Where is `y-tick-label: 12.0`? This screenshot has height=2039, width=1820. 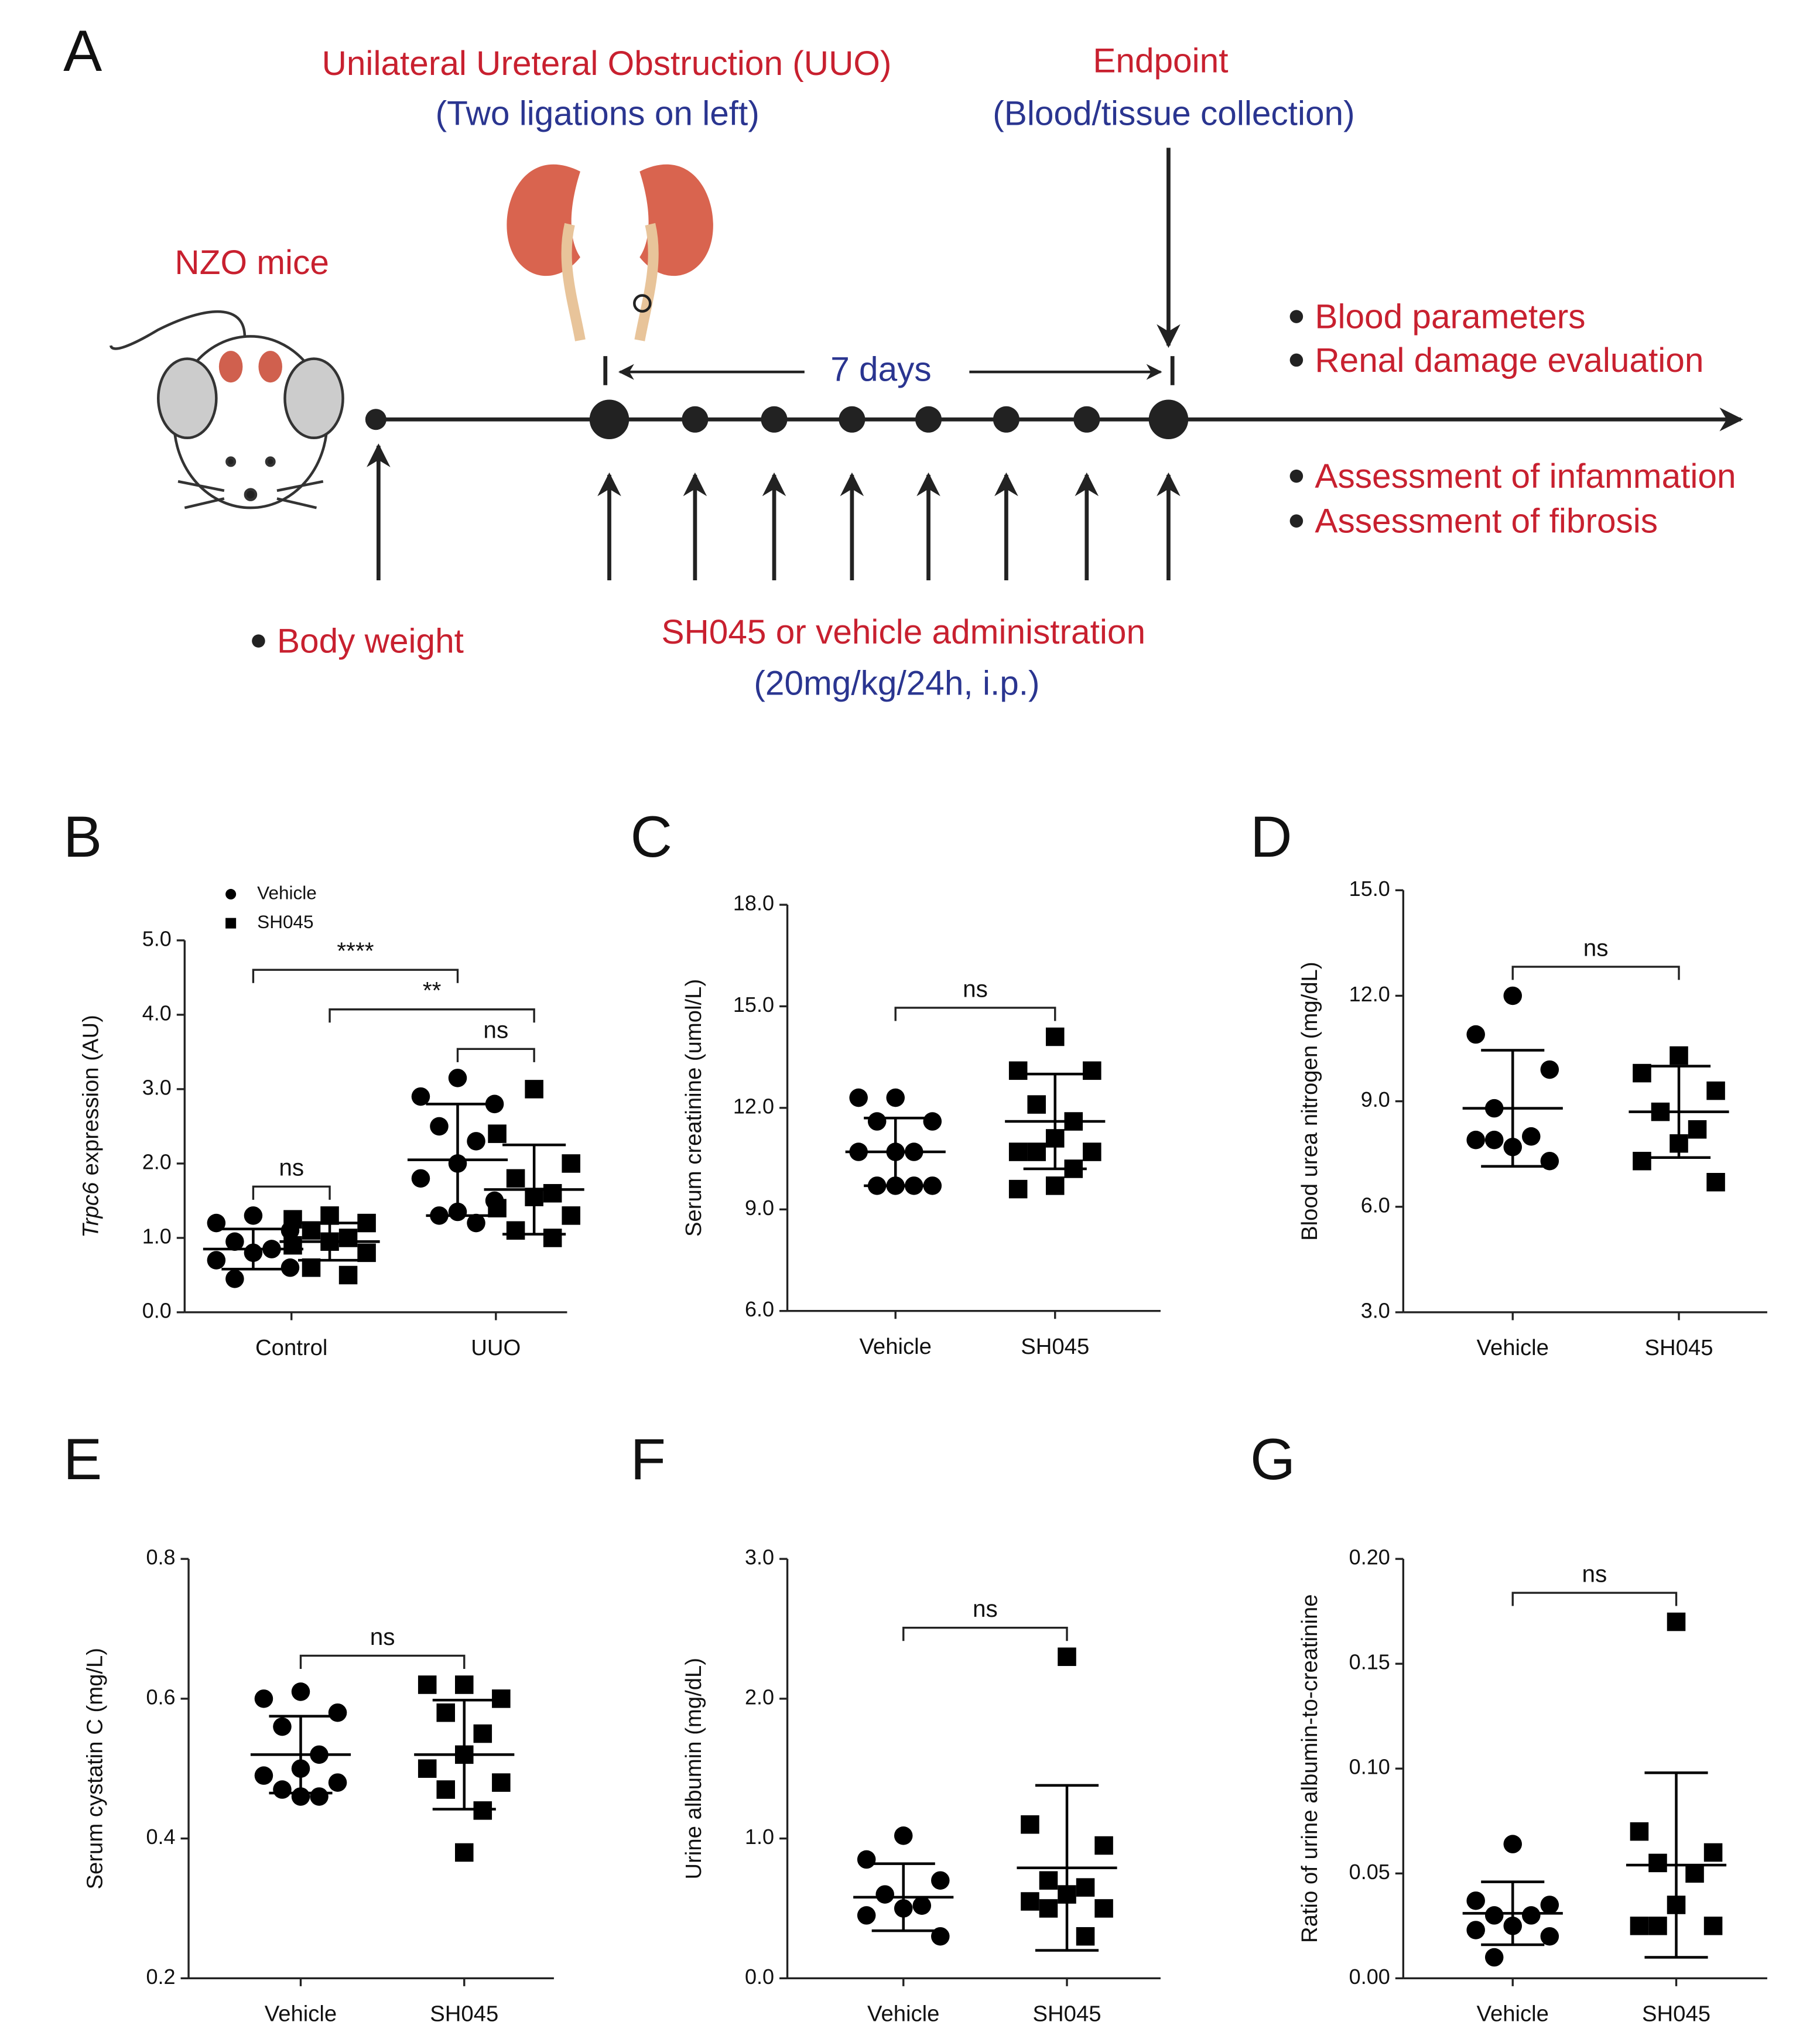 y-tick-label: 12.0 is located at coordinates (1369, 994).